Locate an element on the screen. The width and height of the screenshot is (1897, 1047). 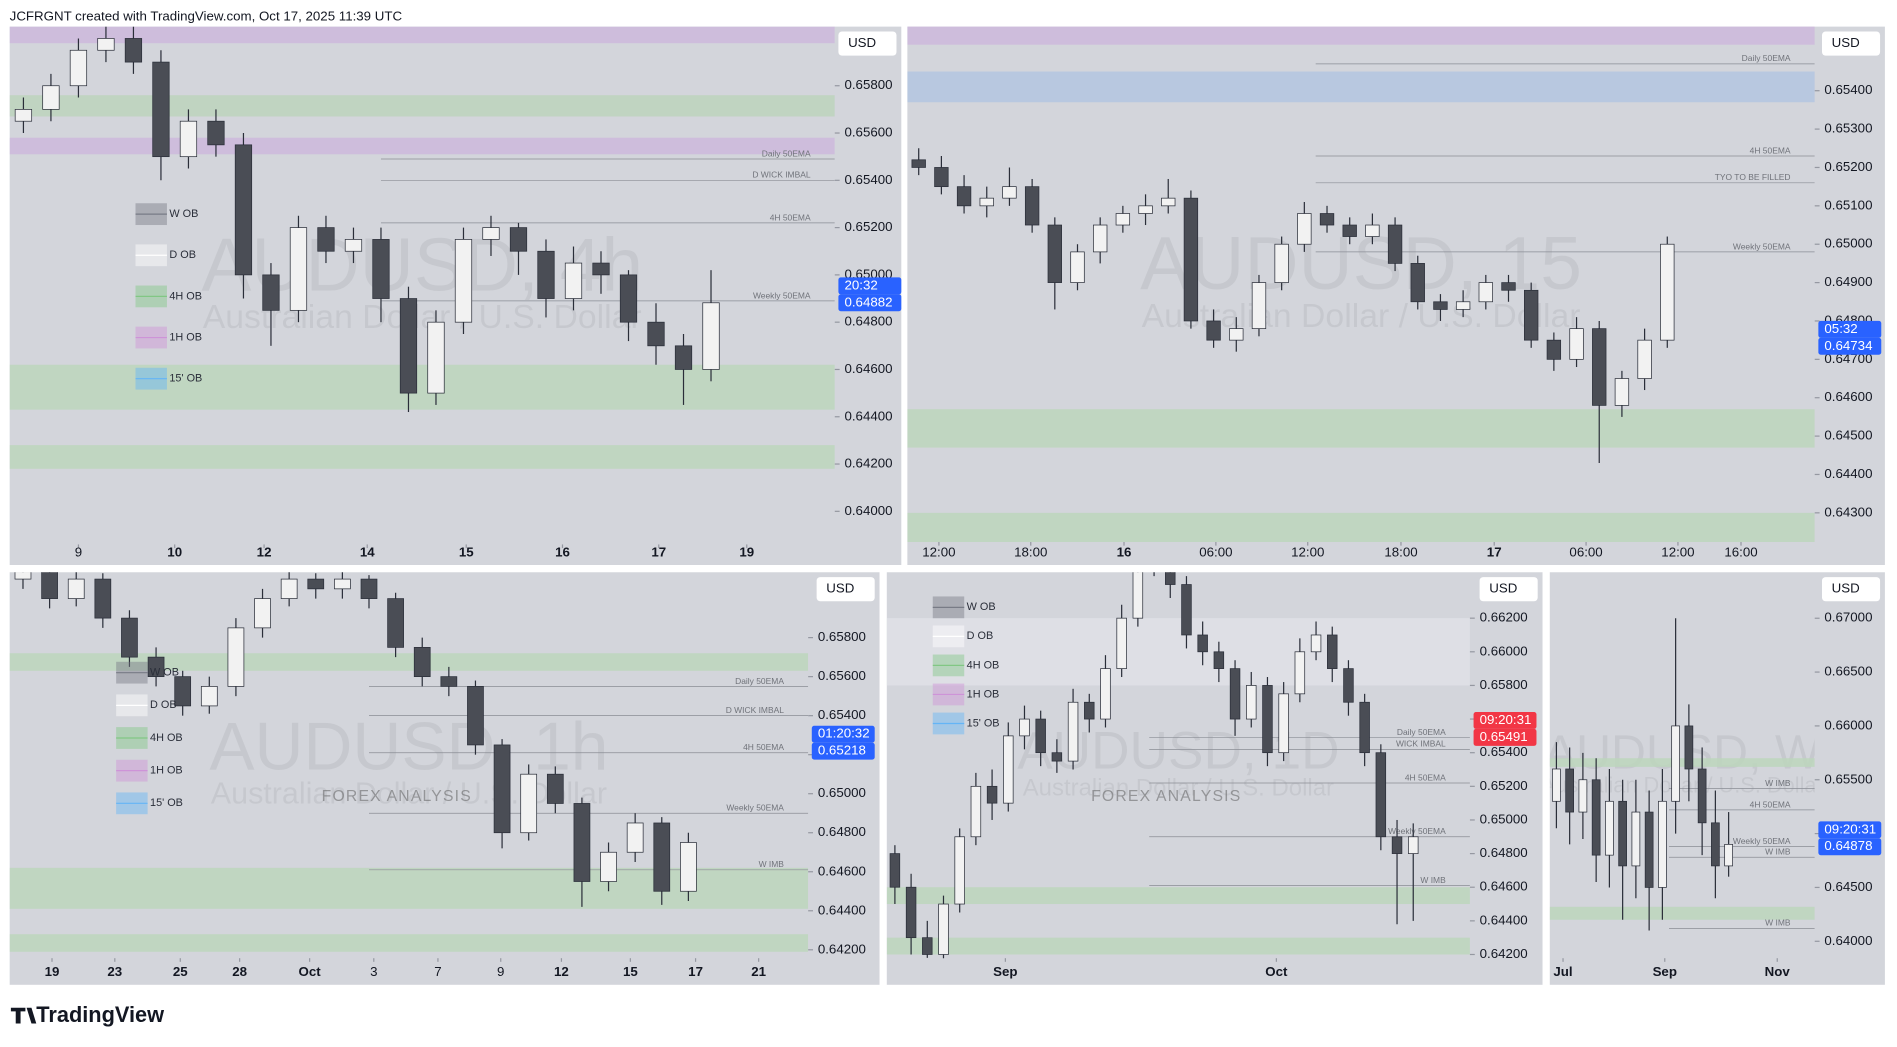
y-tick-label: 0.65800 is located at coordinates (842, 636).